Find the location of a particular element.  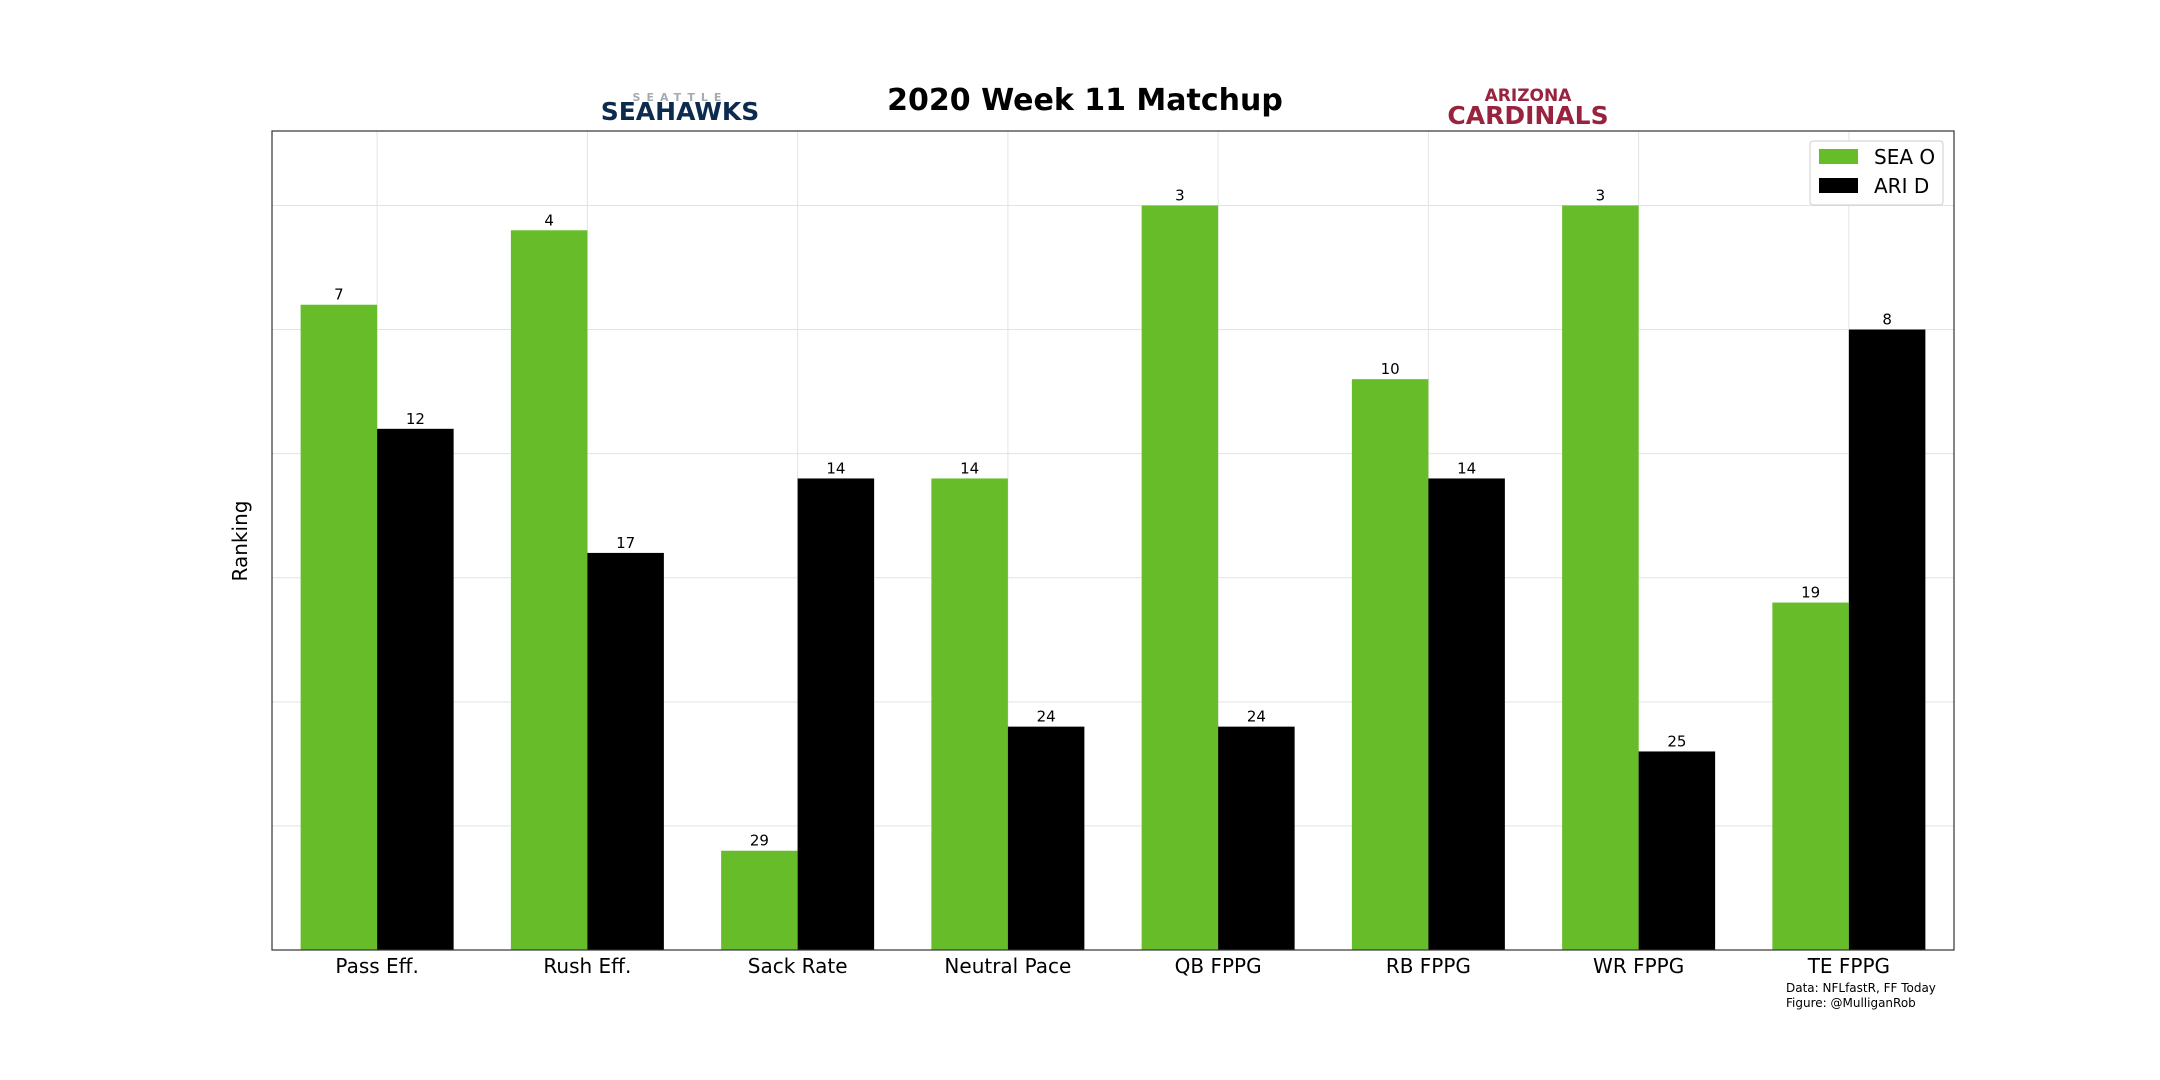

data-label: 25 is located at coordinates (1676, 741).